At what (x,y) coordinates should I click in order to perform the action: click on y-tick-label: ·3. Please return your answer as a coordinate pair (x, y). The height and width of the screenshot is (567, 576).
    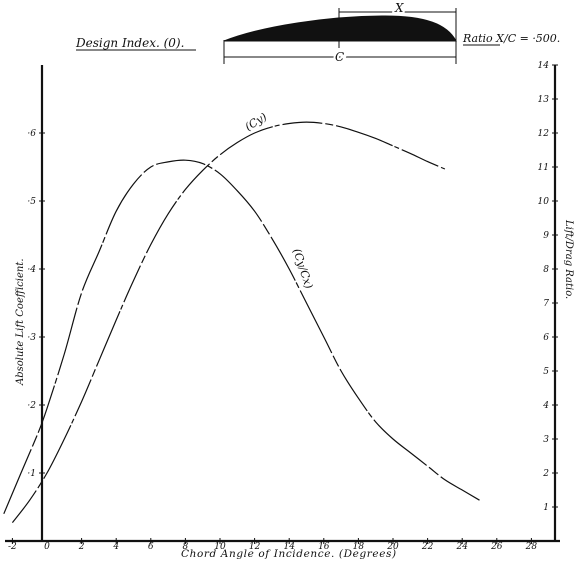
    Looking at the image, I should click on (31, 338).